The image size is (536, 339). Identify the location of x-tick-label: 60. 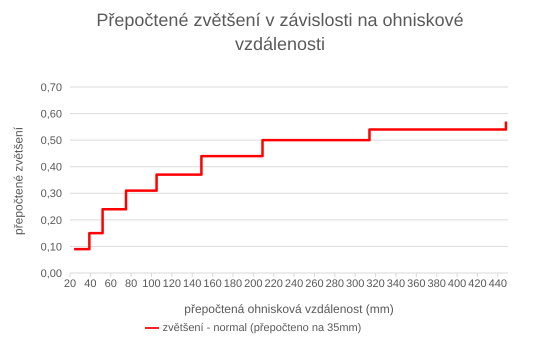
(110, 284).